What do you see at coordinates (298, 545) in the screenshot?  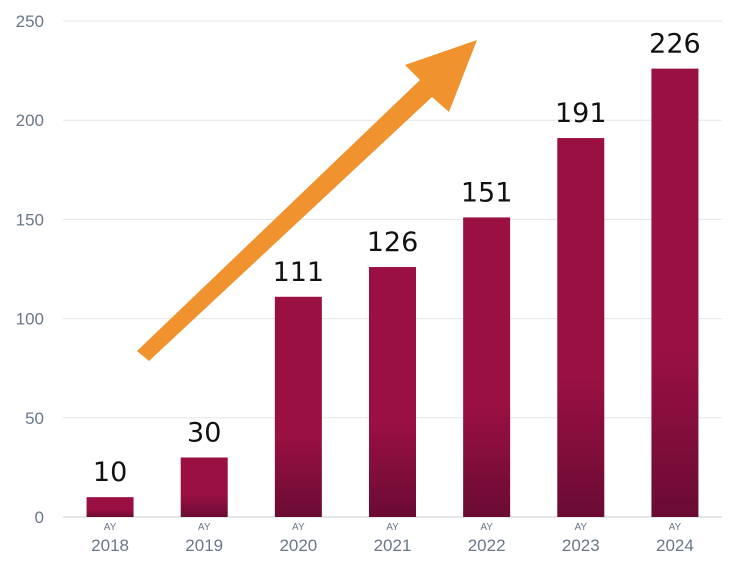 I see `x-tick-label: 2020` at bounding box center [298, 545].